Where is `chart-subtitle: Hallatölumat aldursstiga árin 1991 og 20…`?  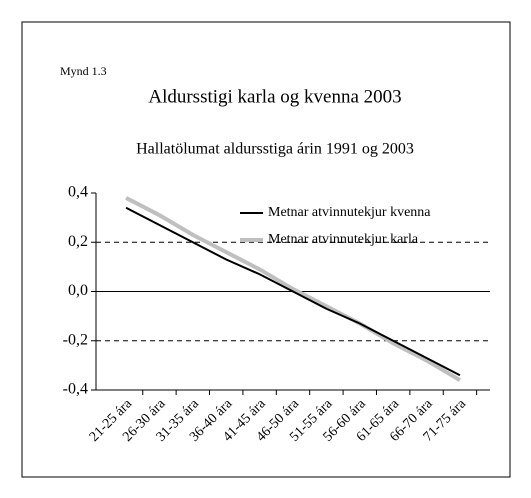
chart-subtitle: Hallatölumat aldursstiga árin 1991 og 20… is located at coordinates (275, 149).